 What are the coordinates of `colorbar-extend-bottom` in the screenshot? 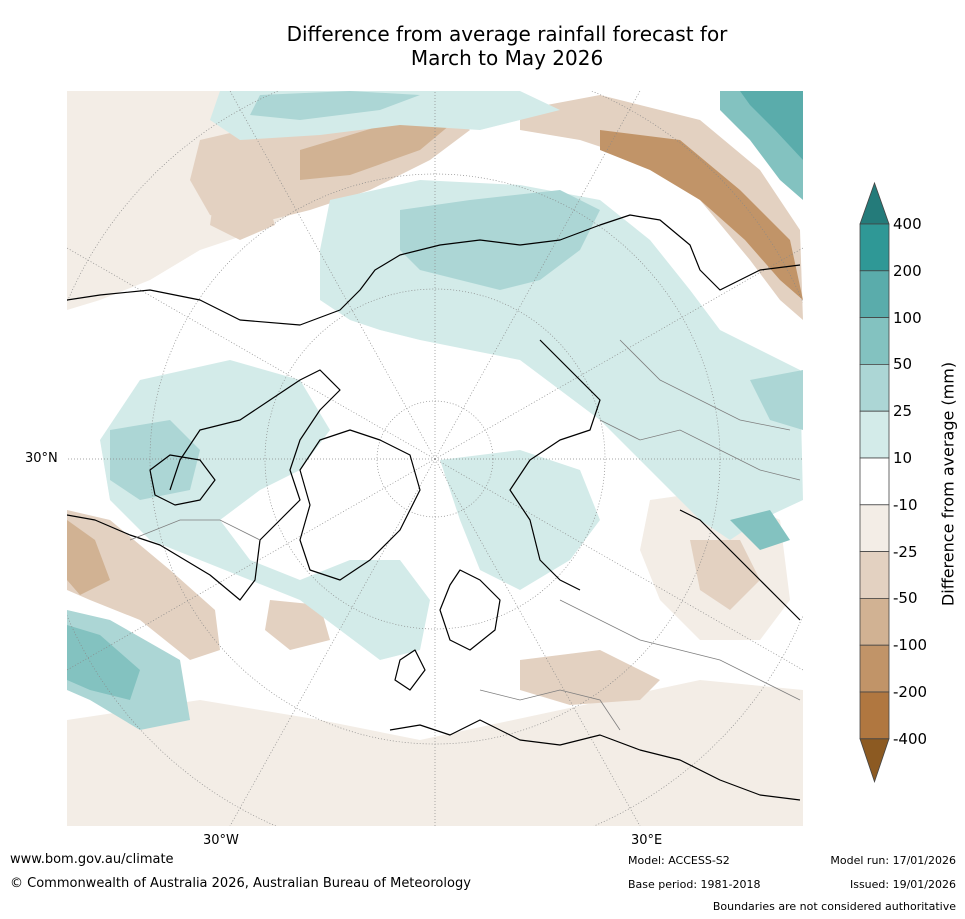 It's located at (874, 761).